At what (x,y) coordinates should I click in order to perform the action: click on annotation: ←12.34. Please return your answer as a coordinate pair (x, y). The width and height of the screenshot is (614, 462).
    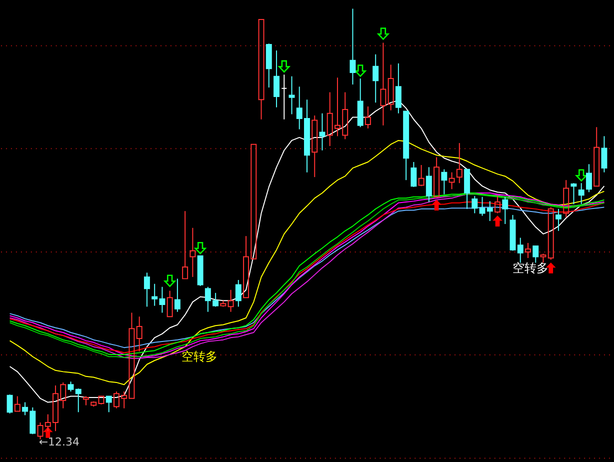
    Looking at the image, I should click on (59, 441).